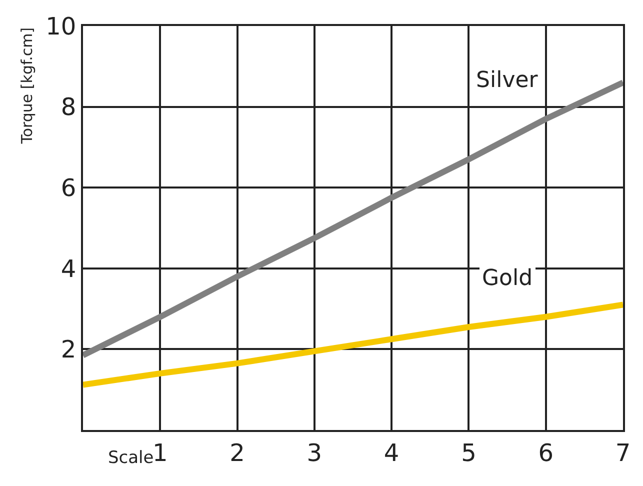 The height and width of the screenshot is (486, 643). What do you see at coordinates (314, 452) in the screenshot?
I see `x-tick-label: 3` at bounding box center [314, 452].